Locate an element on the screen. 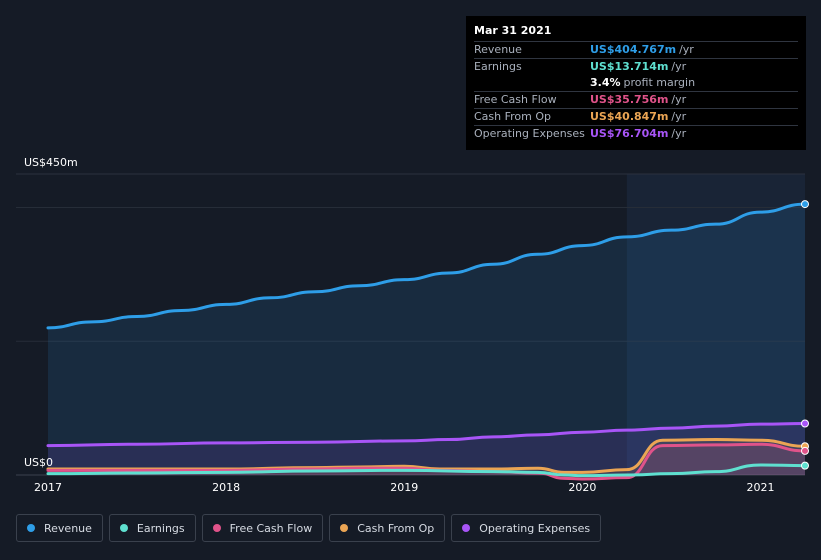 The height and width of the screenshot is (560, 821). operating-expenses-area is located at coordinates (426, 449).